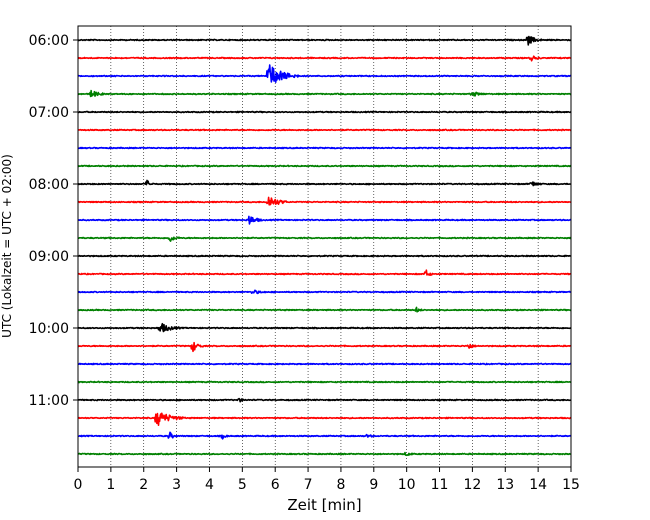 The image size is (650, 520). I want to click on x-tick-label: 12, so click(472, 485).